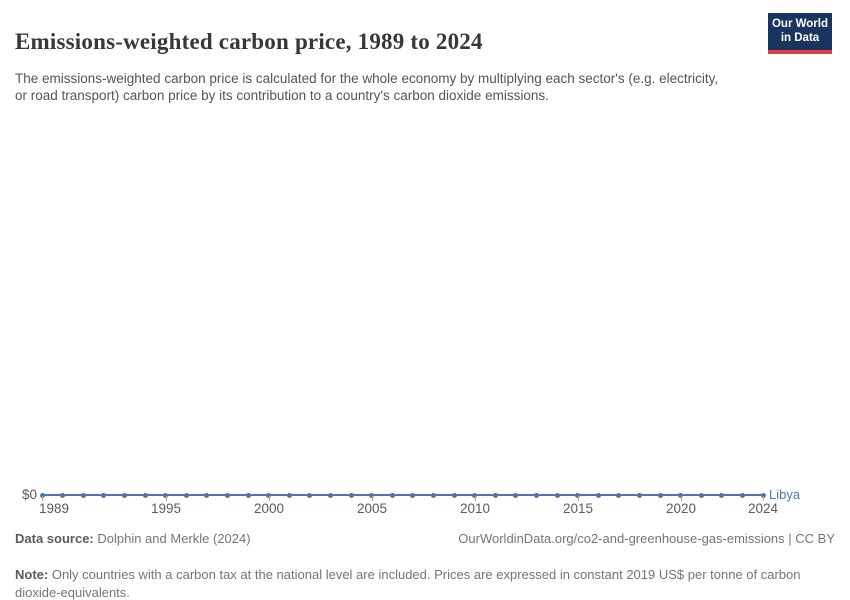 This screenshot has height=600, width=850. I want to click on data-source-text: Data source: Dolphin and Merkle (2024), so click(133, 538).